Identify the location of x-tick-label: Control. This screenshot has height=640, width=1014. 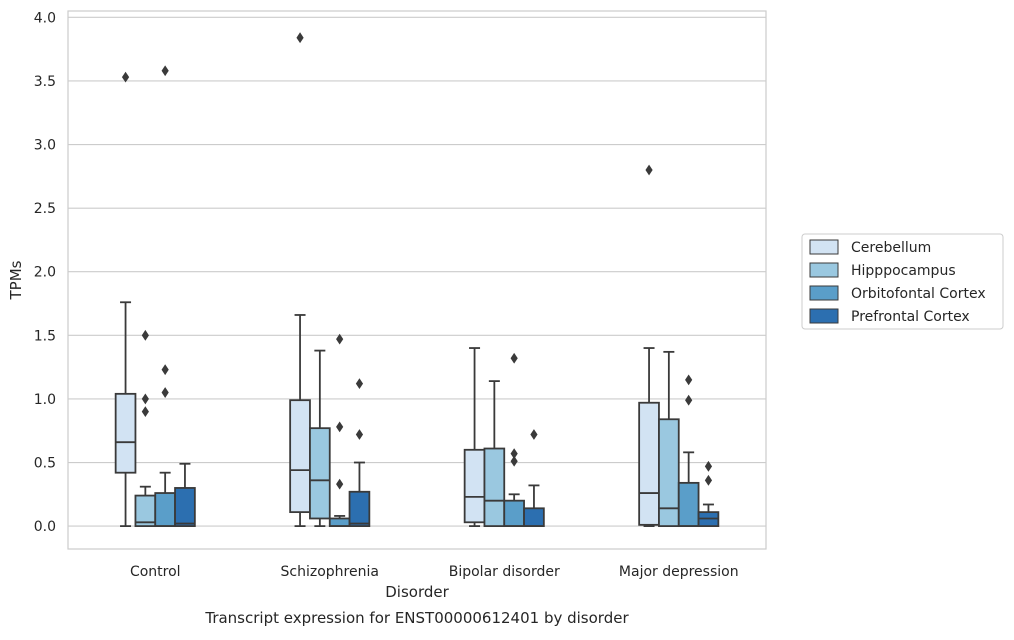
(155, 572).